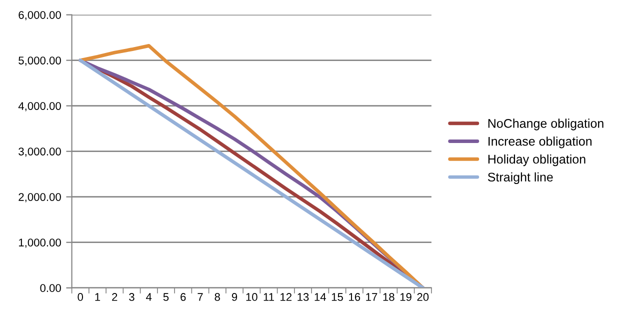 The height and width of the screenshot is (329, 619). What do you see at coordinates (39, 107) in the screenshot?
I see `y-tick-label: 4,000.00` at bounding box center [39, 107].